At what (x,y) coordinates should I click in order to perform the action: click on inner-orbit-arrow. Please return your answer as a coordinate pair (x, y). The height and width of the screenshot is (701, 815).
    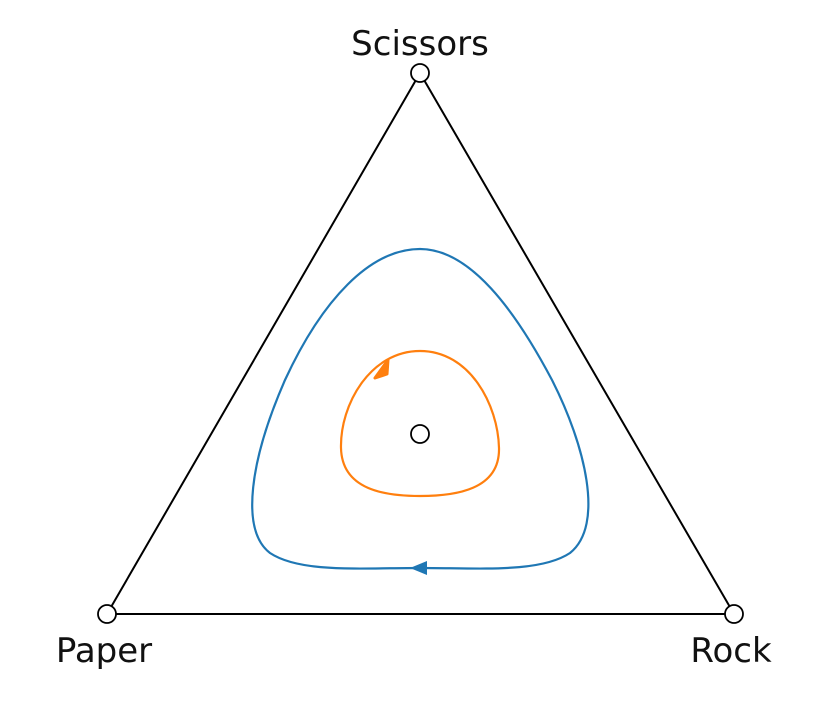
    Looking at the image, I should click on (381, 369).